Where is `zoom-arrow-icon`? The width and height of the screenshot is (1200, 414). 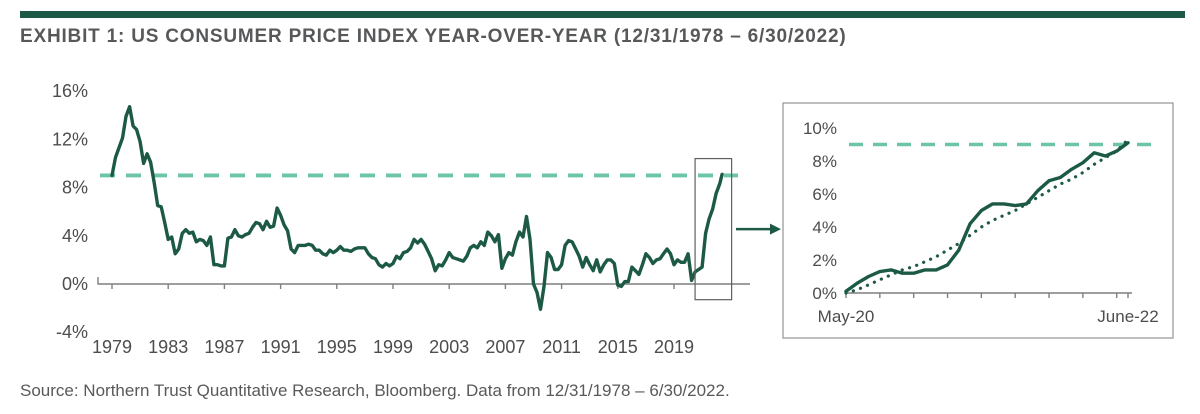 zoom-arrow-icon is located at coordinates (775, 229).